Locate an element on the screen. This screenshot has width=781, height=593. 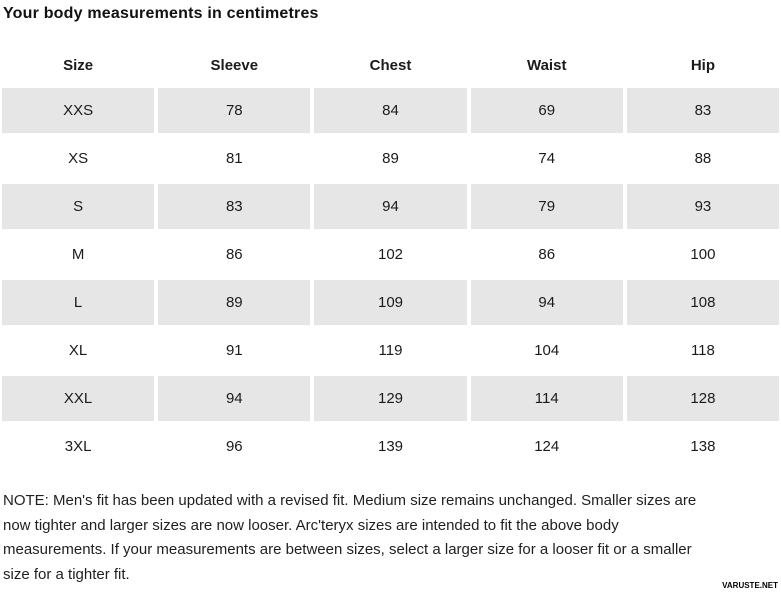
hip-value: 118 is located at coordinates (702, 350).